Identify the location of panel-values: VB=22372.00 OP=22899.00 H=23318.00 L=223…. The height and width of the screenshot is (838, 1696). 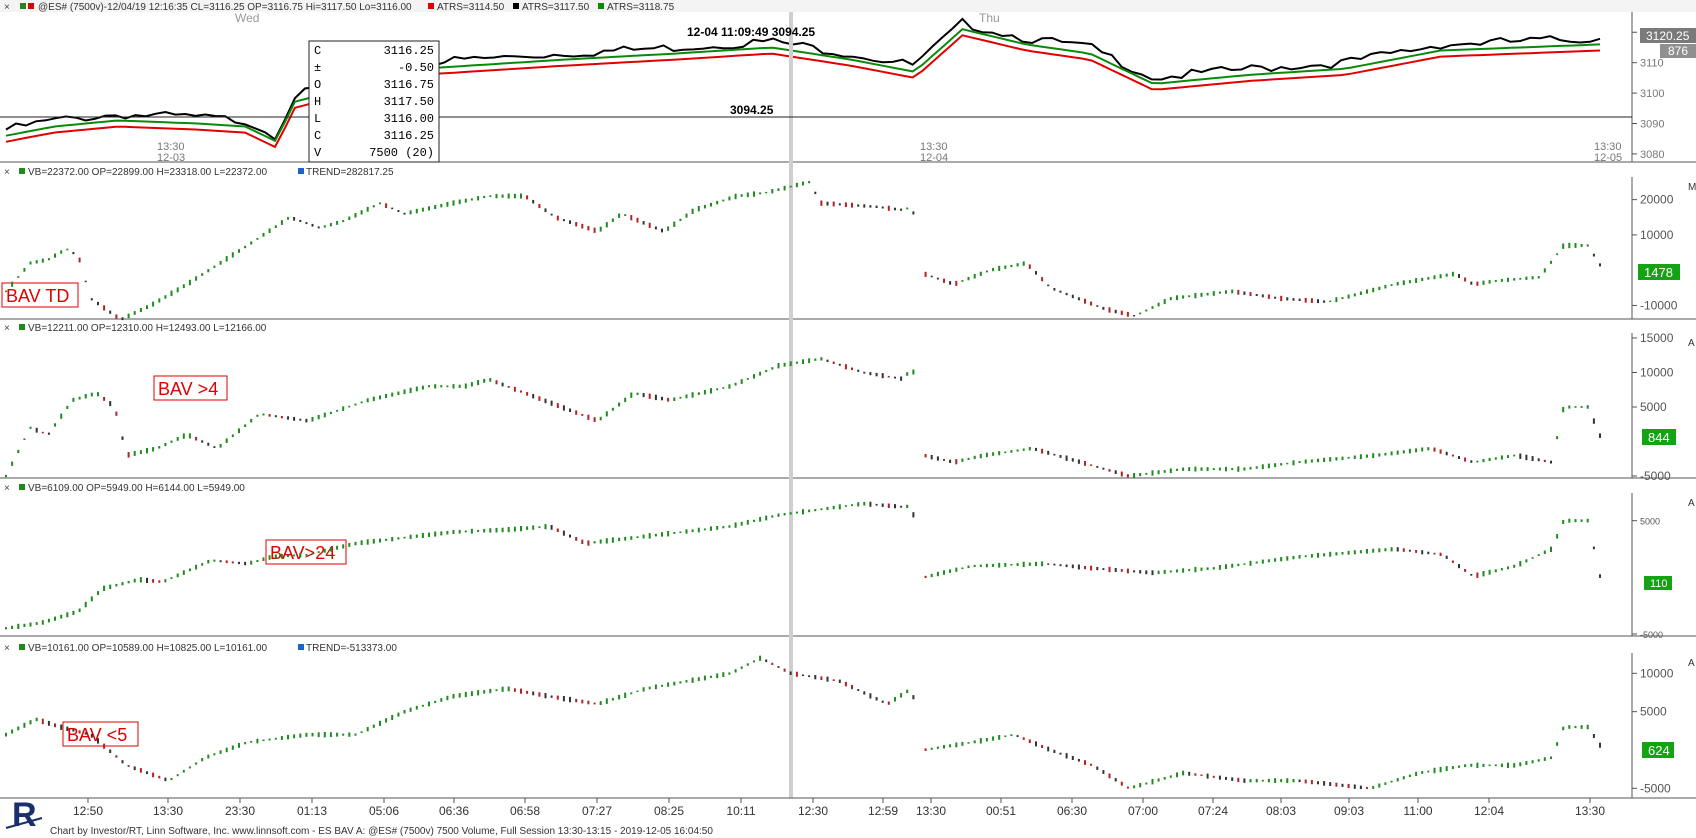
(148, 172).